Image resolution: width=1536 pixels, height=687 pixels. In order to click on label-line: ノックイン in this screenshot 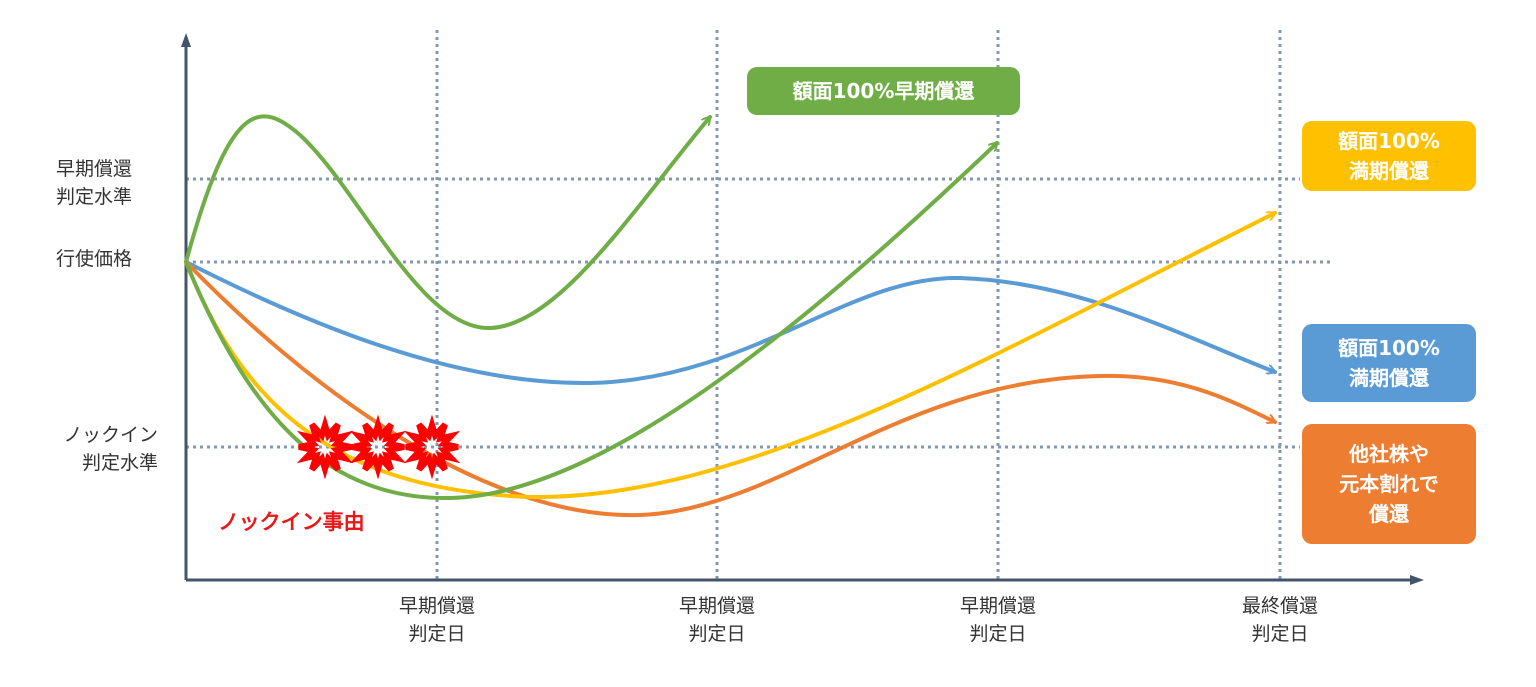, I will do `click(110, 435)`.